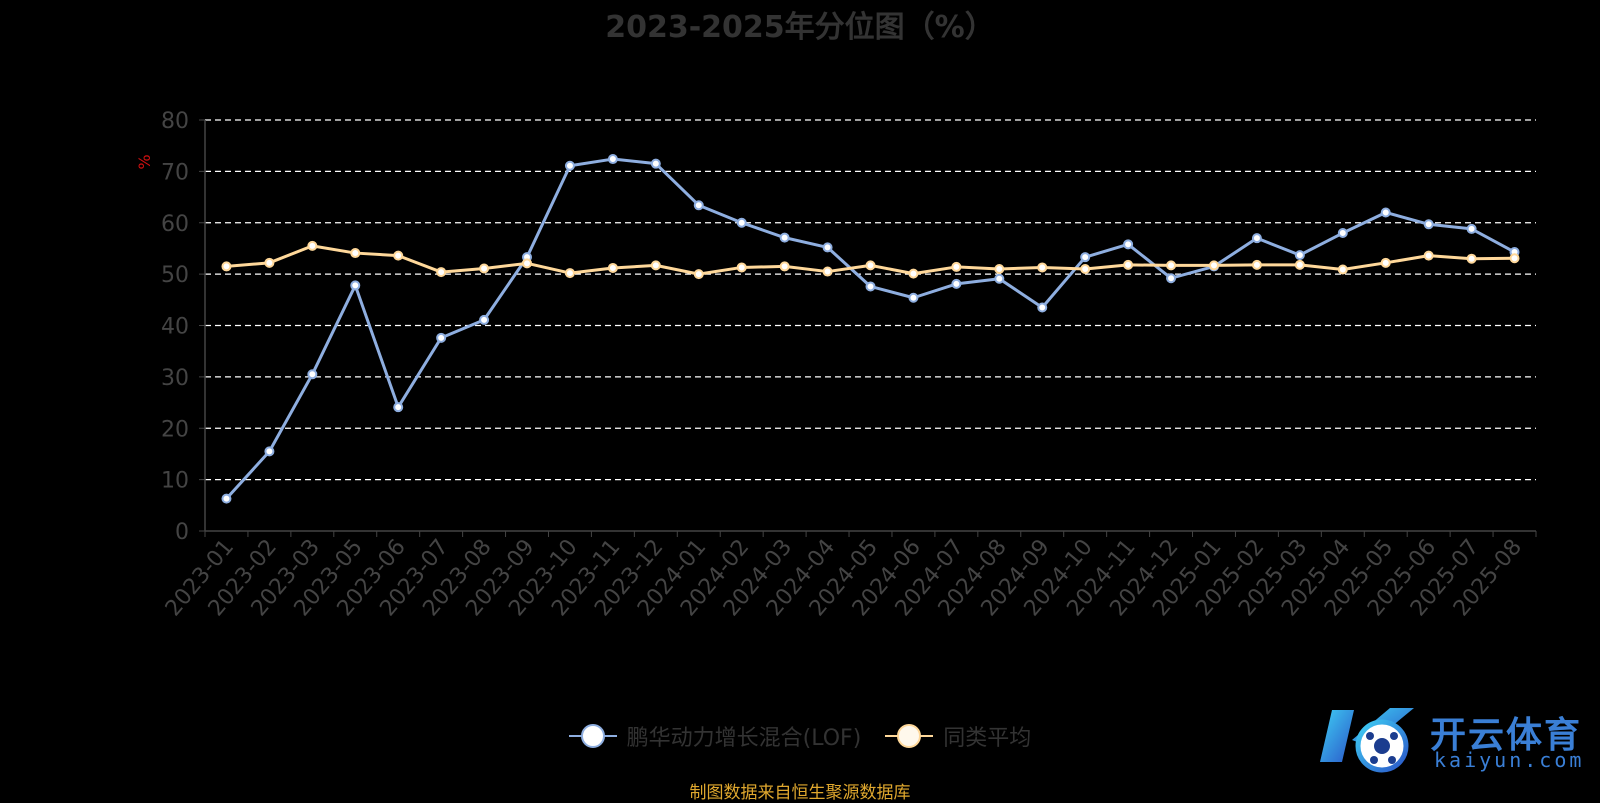 The height and width of the screenshot is (803, 1600). What do you see at coordinates (175, 275) in the screenshot?
I see `y-tick-label: 50` at bounding box center [175, 275].